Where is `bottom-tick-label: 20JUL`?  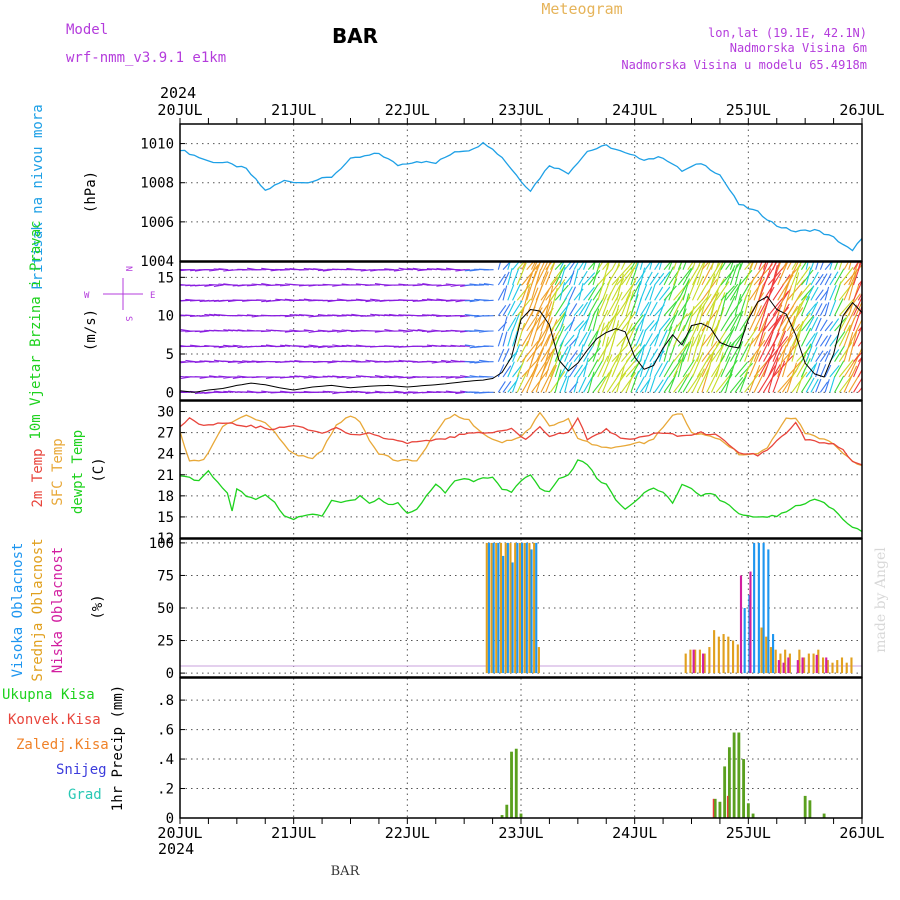
bottom-tick-label: 20JUL is located at coordinates (179, 833).